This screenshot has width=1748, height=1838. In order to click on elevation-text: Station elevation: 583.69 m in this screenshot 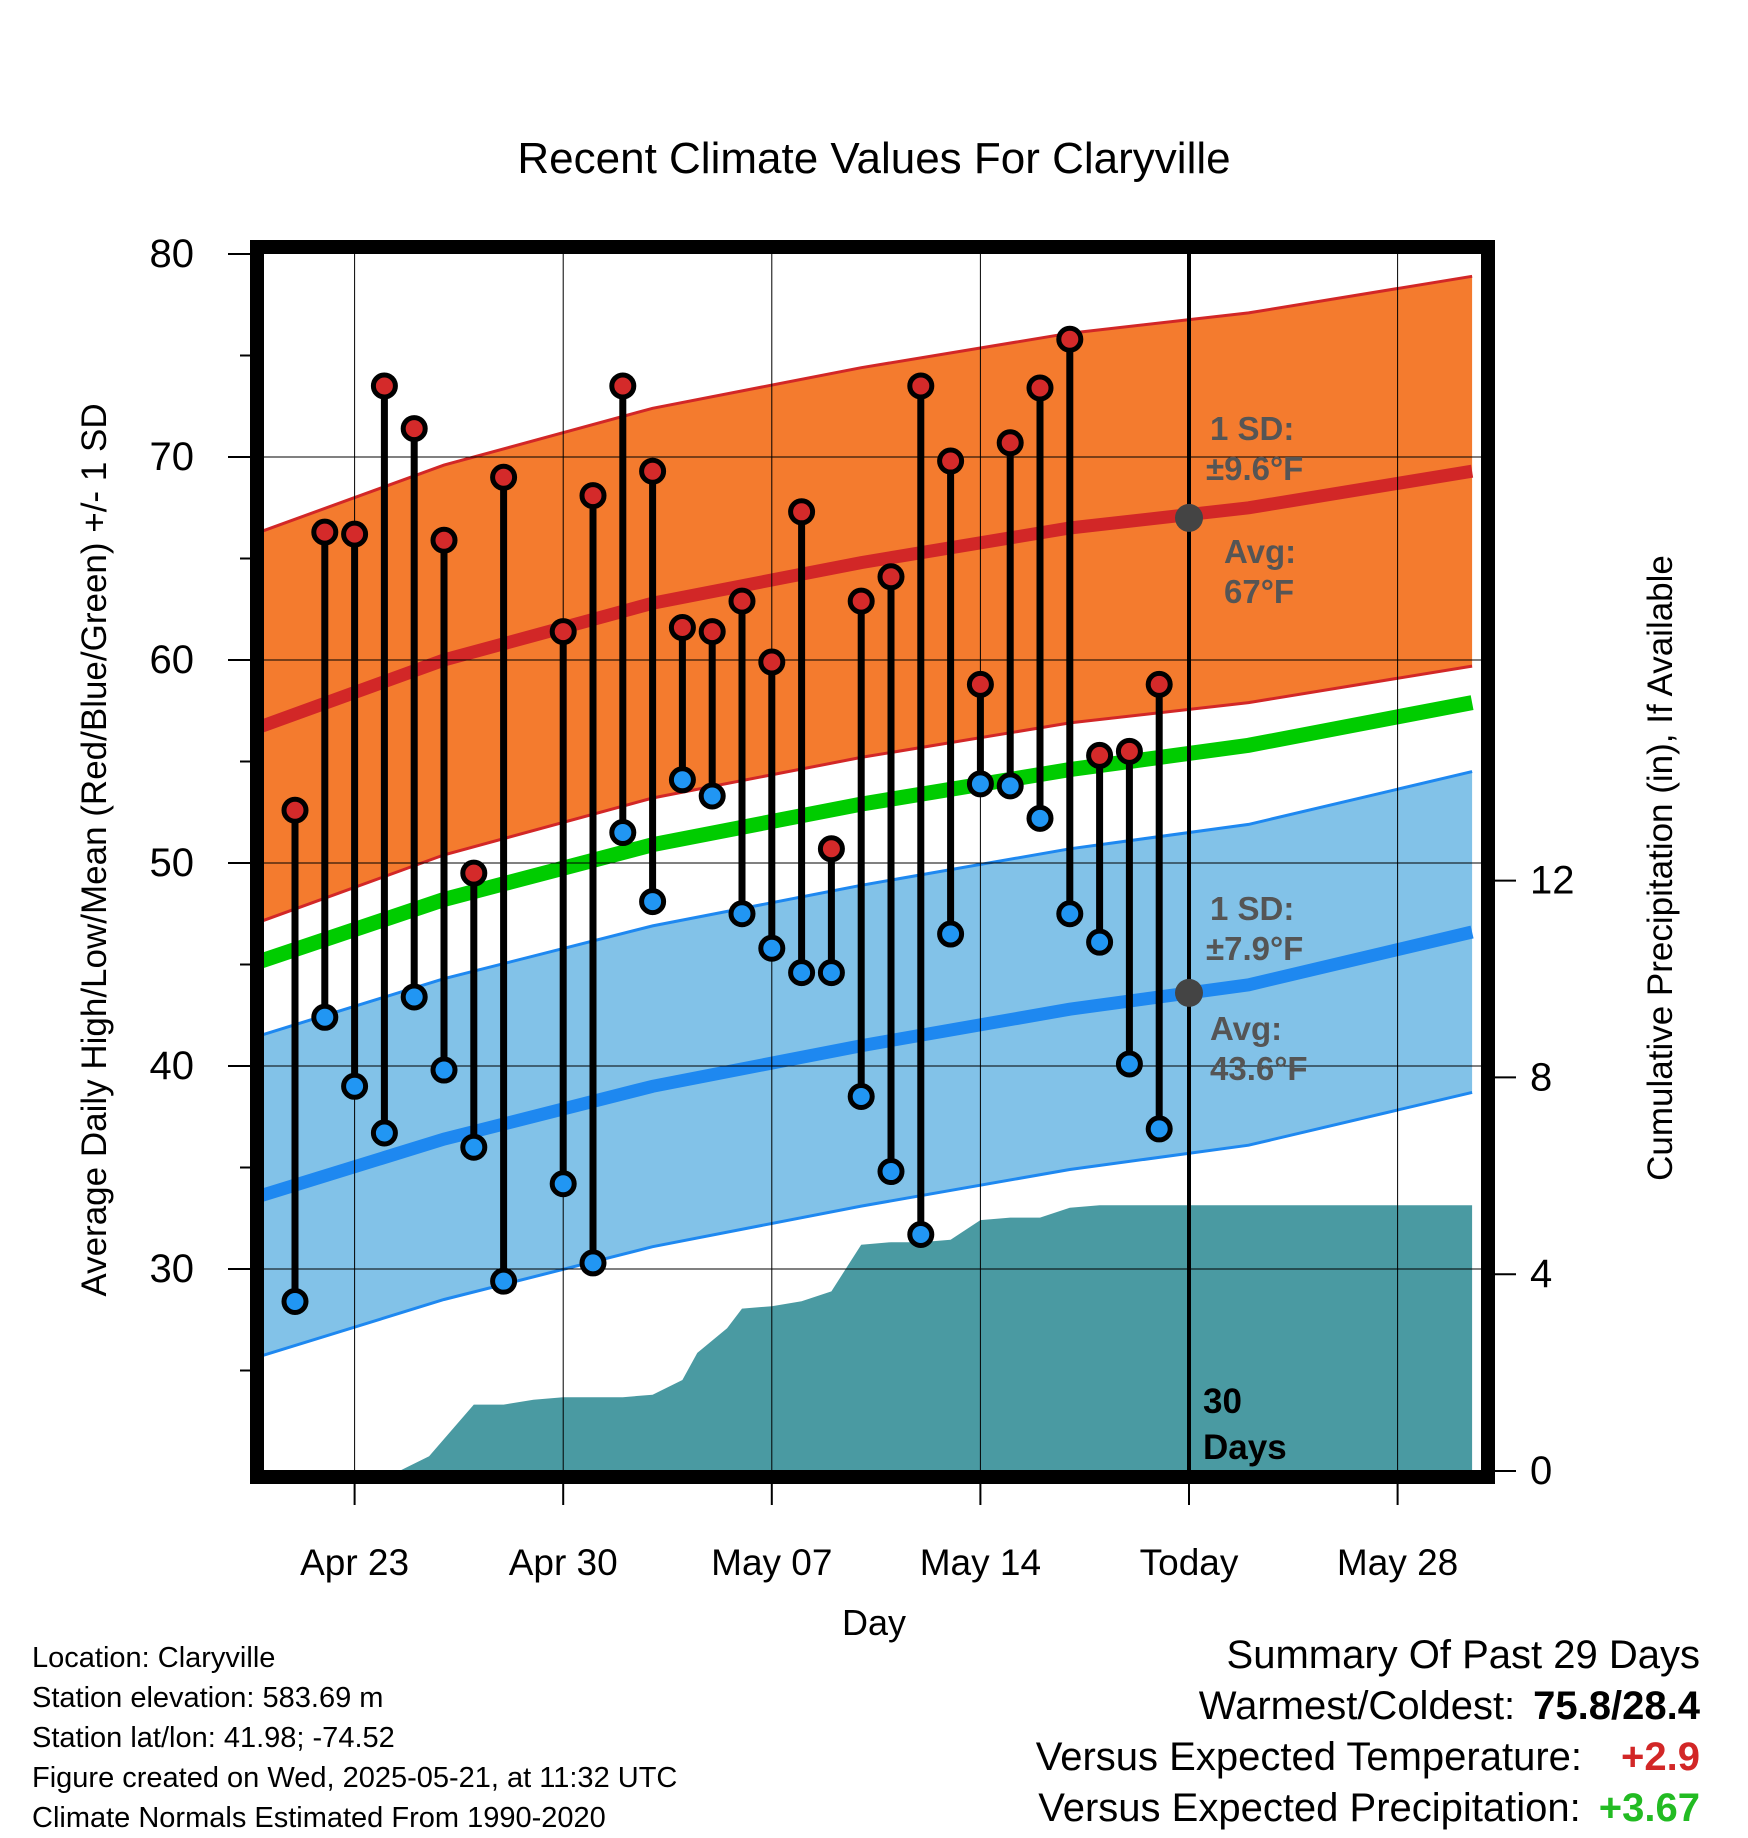, I will do `click(208, 1698)`.